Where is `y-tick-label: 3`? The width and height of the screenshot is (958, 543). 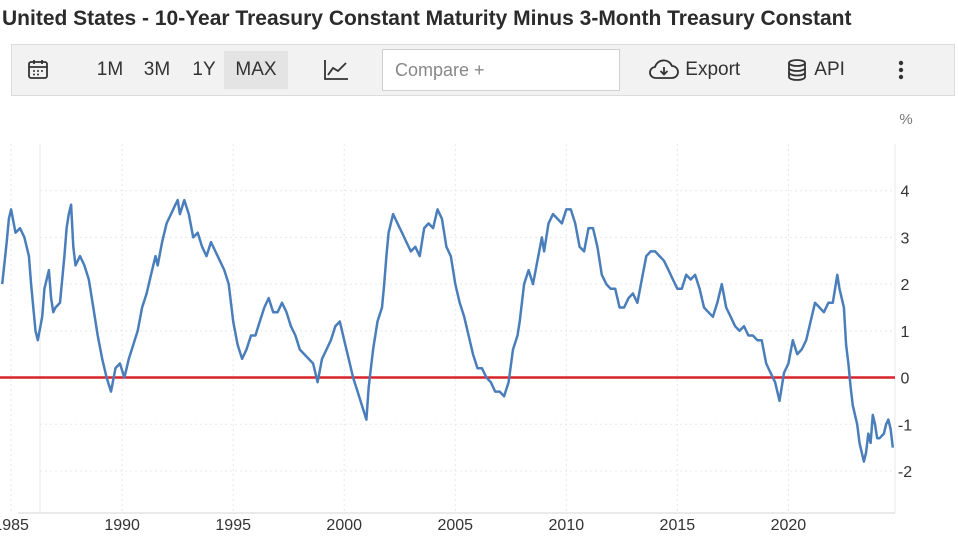
y-tick-label: 3 is located at coordinates (905, 238).